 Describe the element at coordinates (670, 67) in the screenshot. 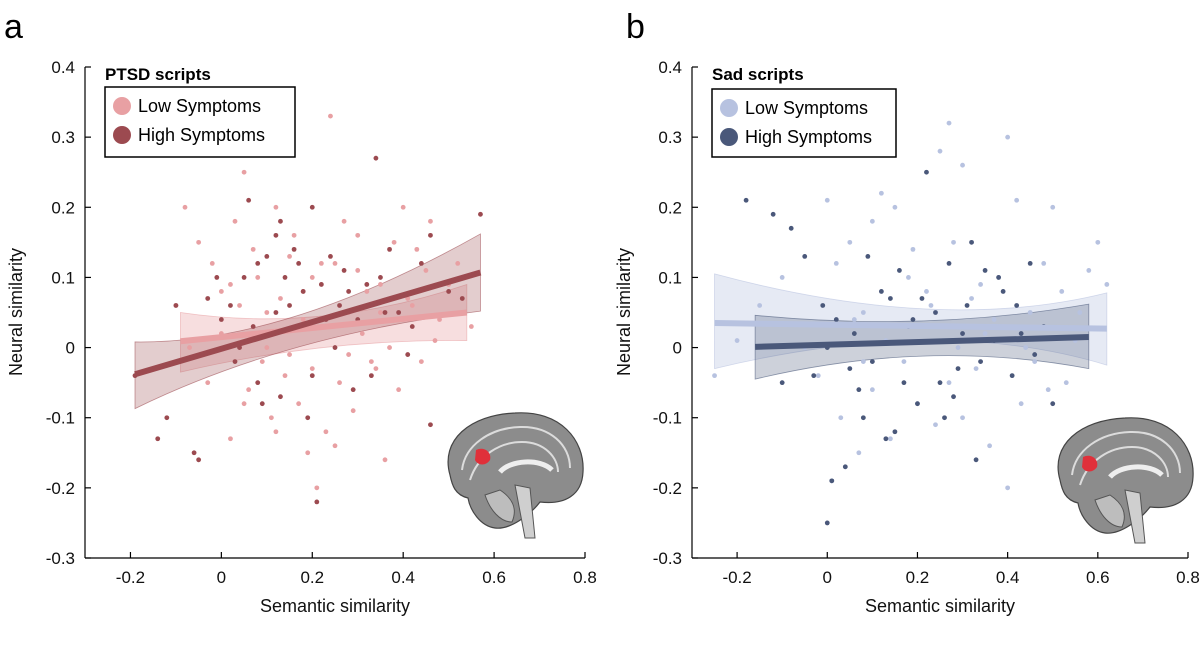

I see `y-tick-label-b: 0.4` at that location.